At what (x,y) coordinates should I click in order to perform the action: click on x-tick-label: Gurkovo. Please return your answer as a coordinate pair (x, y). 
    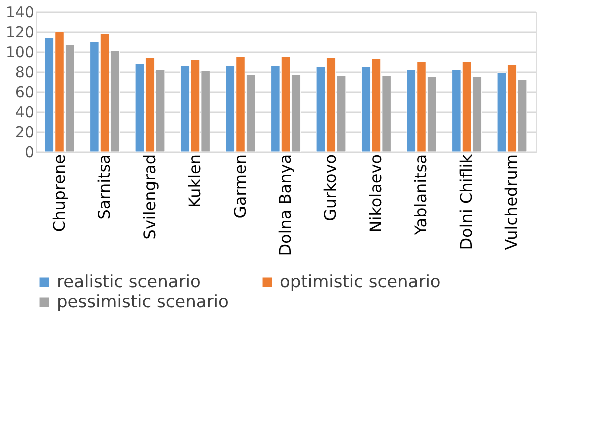
    Looking at the image, I should click on (330, 188).